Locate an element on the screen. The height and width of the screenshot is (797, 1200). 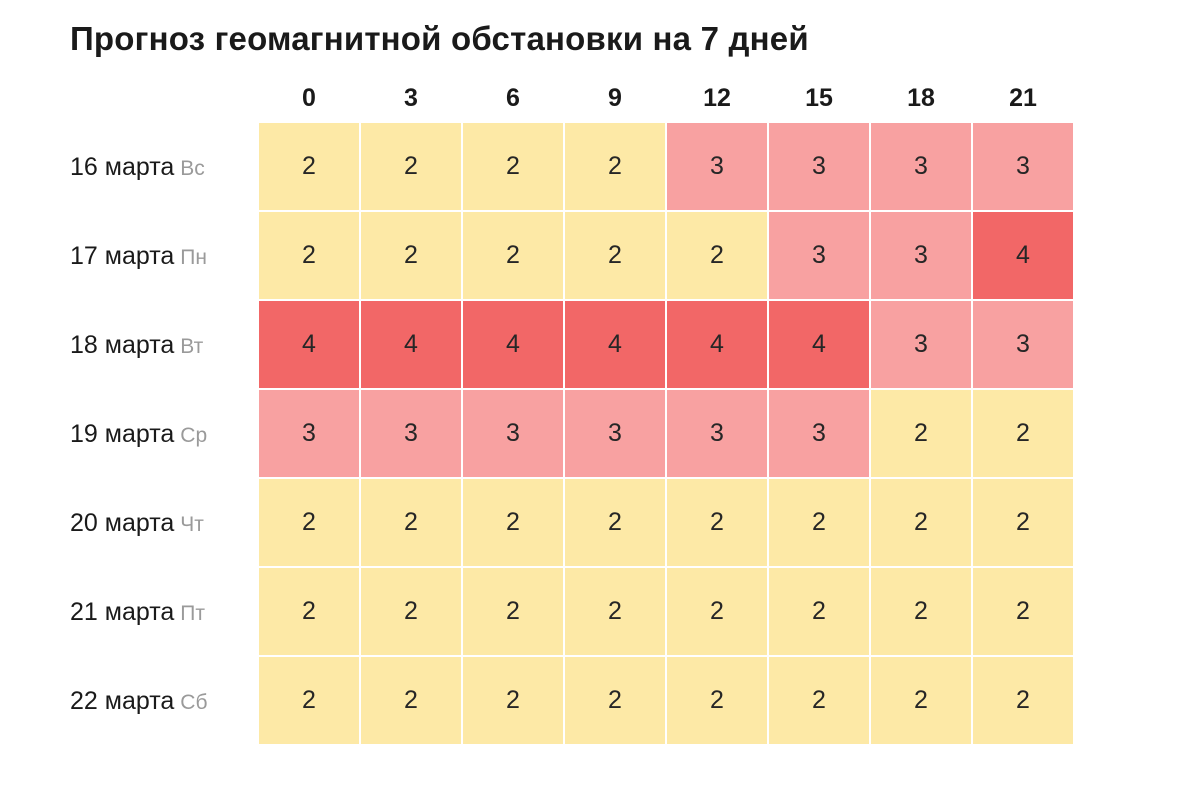
row-label: 19 марта Ср is located at coordinates (165, 435).